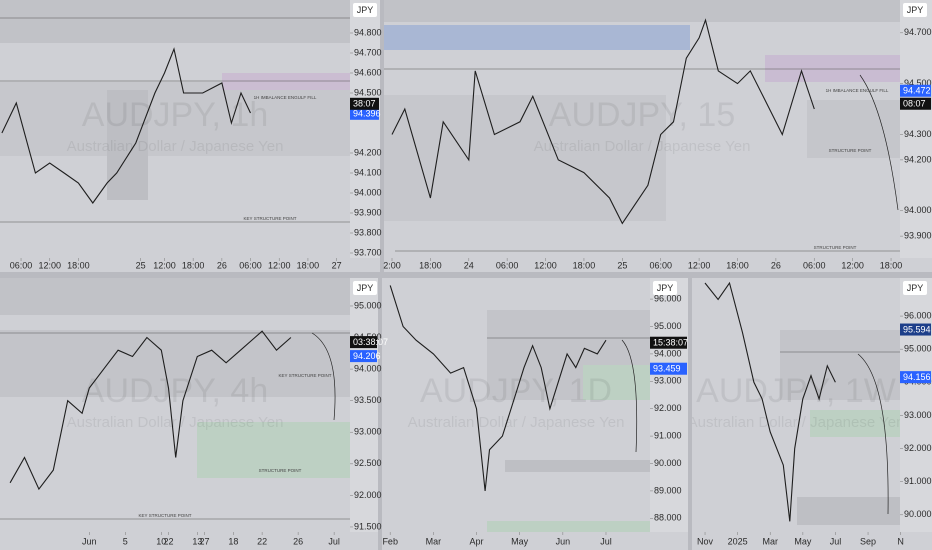 This screenshot has width=932, height=550. I want to click on last-price-label: 94.472, so click(917, 91).